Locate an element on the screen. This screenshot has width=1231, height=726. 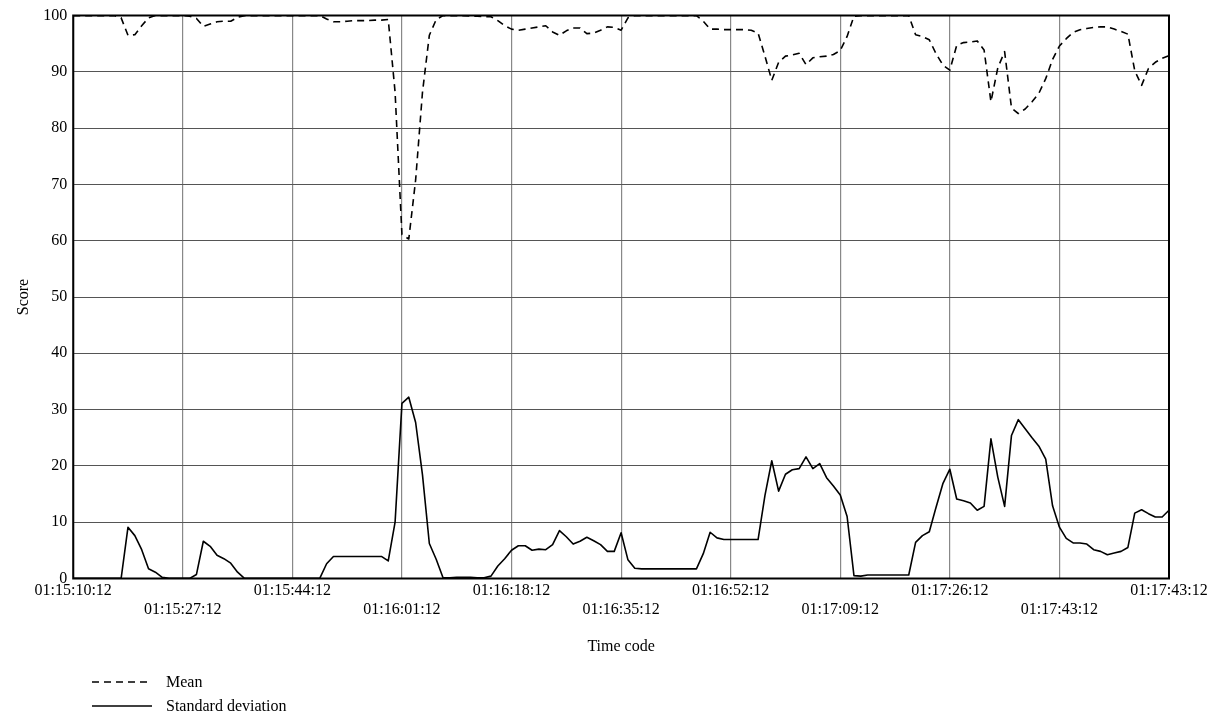
x-tick-label: 01:15:27:12 is located at coordinates (183, 609).